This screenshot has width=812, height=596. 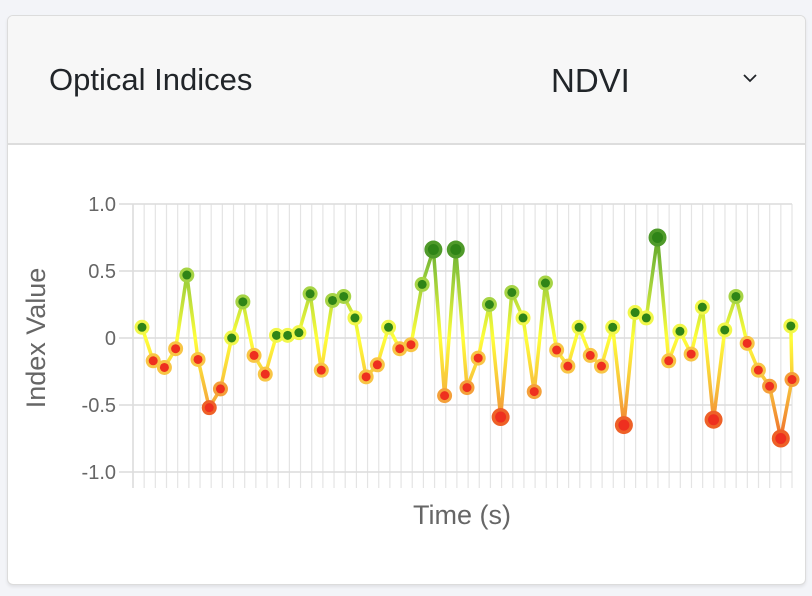 I want to click on card-title: Optical Indices, so click(x=151, y=79).